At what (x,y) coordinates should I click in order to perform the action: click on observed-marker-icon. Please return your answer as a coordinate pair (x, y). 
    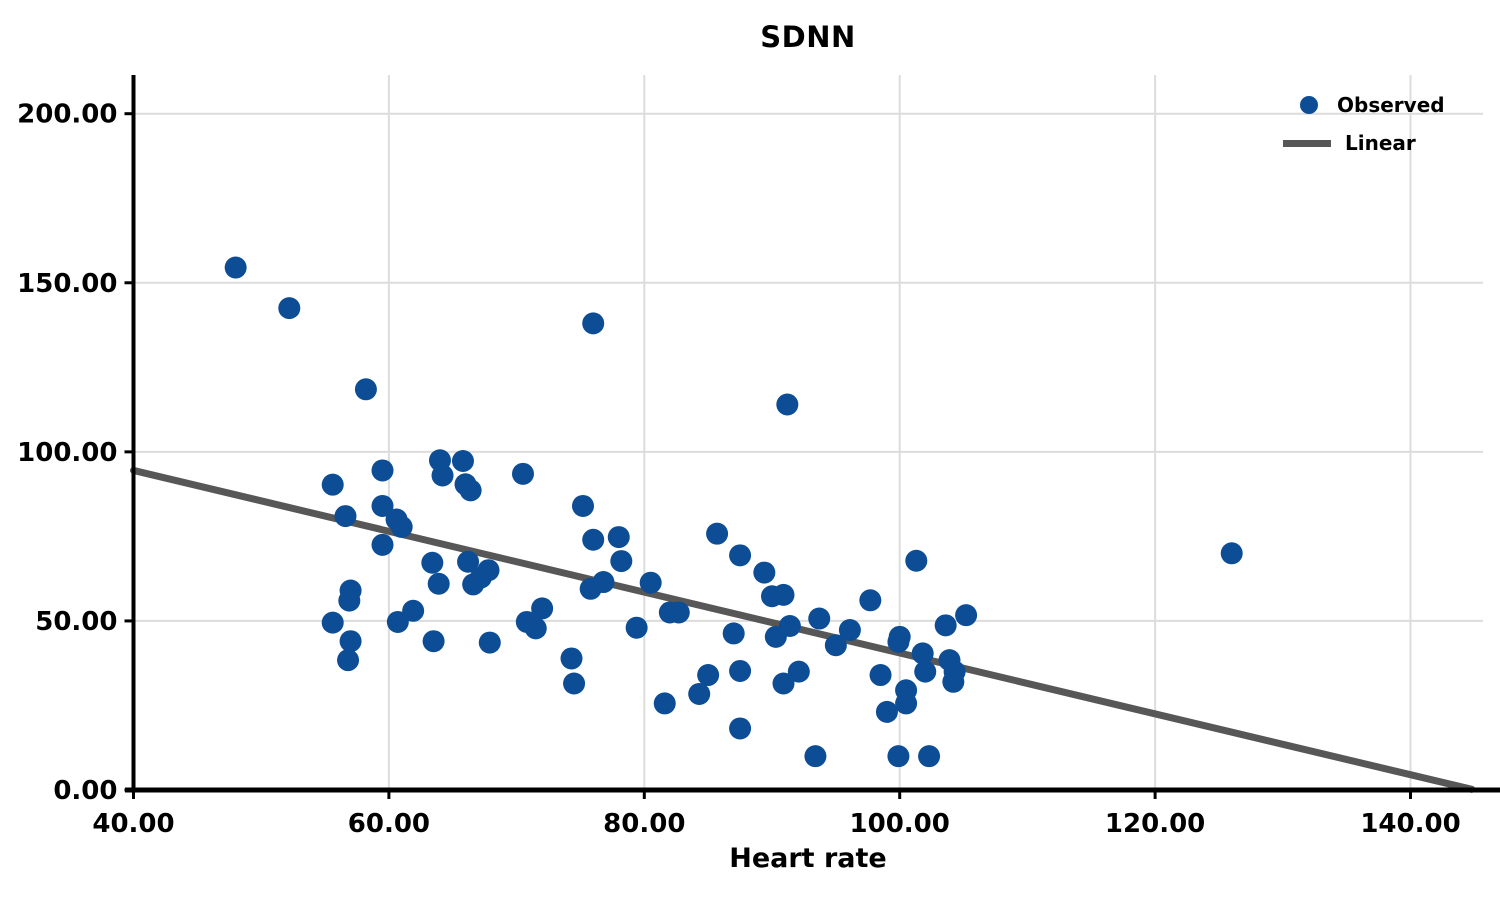
    Looking at the image, I should click on (1309, 105).